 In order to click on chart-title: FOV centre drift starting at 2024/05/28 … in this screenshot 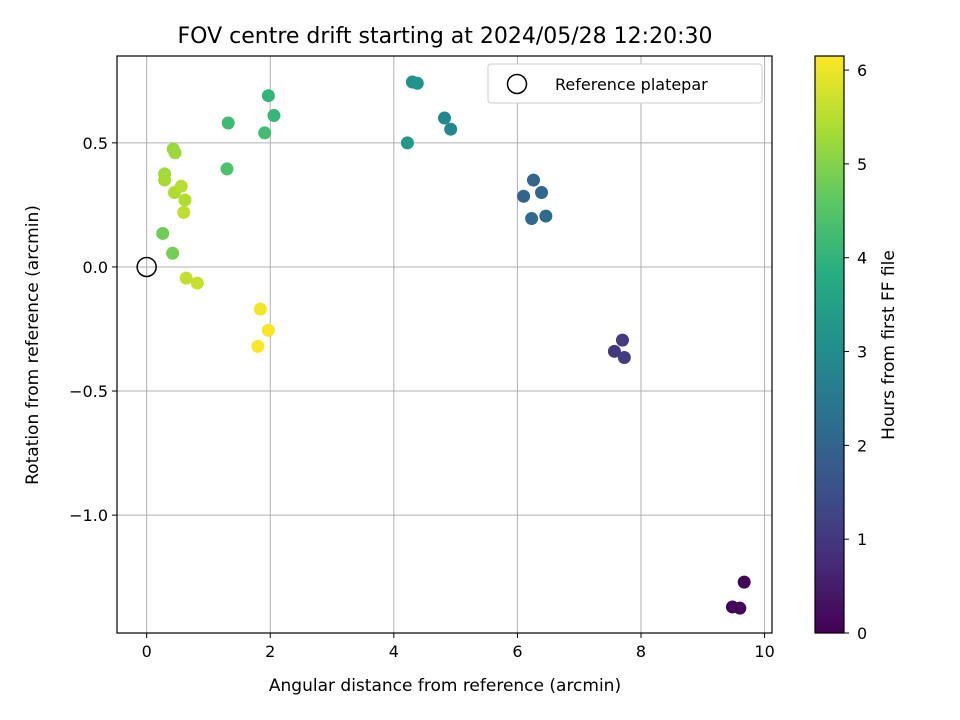, I will do `click(445, 36)`.